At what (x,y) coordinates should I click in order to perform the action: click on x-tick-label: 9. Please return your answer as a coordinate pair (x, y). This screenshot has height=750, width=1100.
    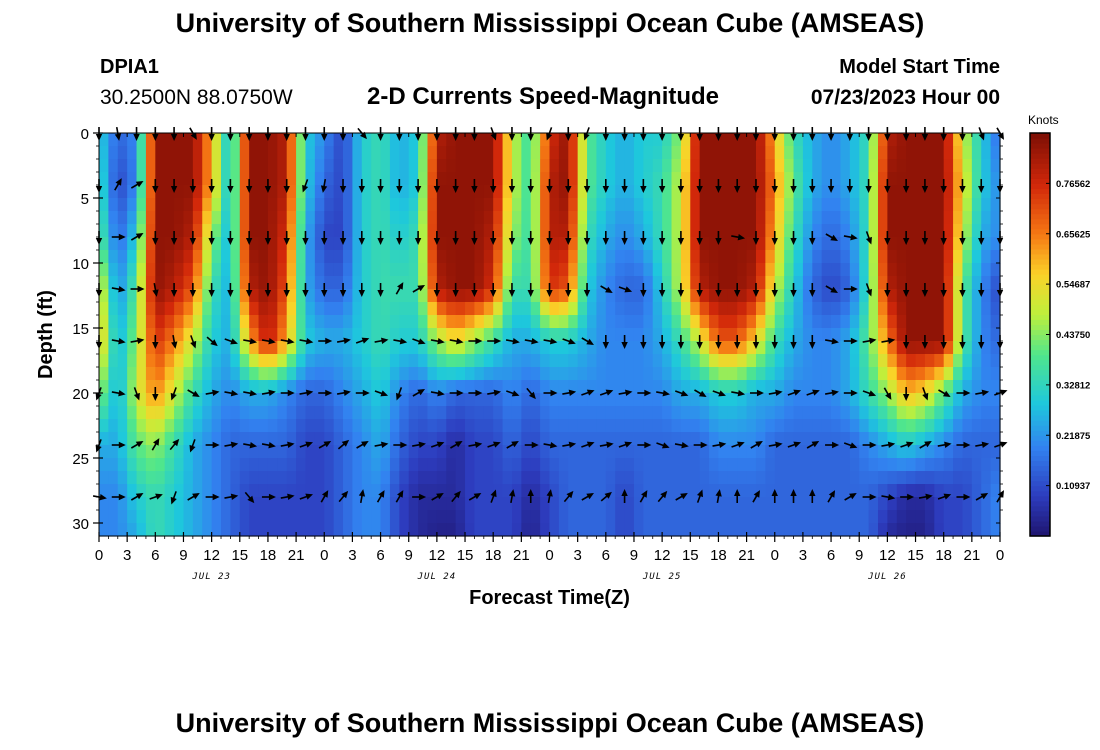
    Looking at the image, I should click on (183, 555).